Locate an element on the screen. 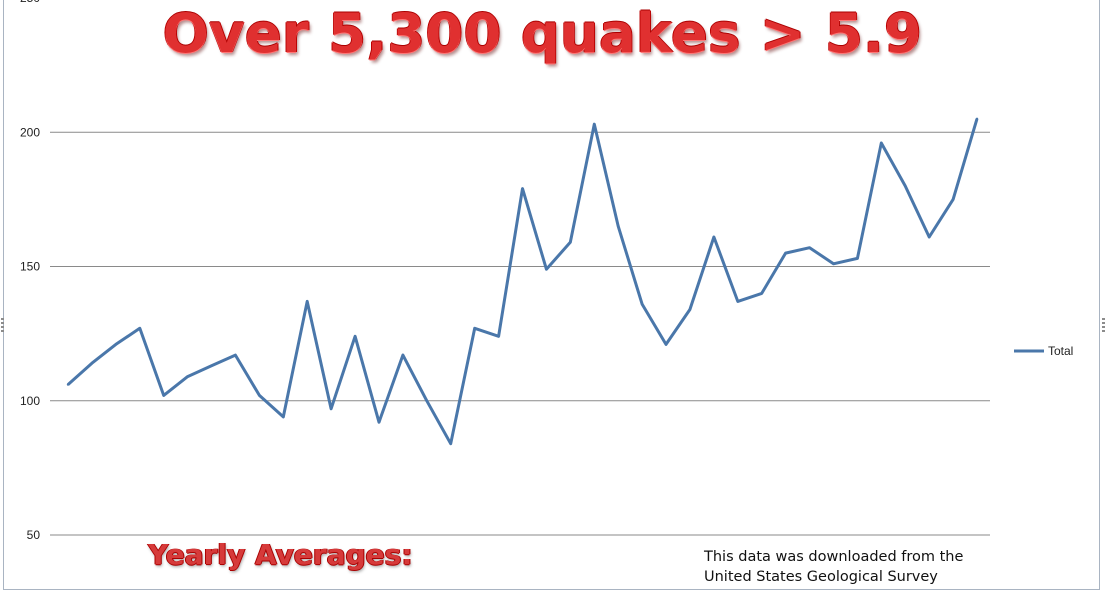 The height and width of the screenshot is (590, 1106). right-resize-handle-icon is located at coordinates (1103, 325).